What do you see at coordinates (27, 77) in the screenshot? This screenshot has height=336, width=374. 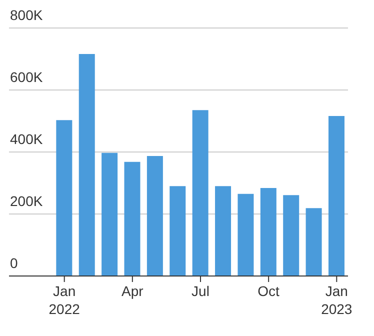 I see `y-tick-label: 600K` at bounding box center [27, 77].